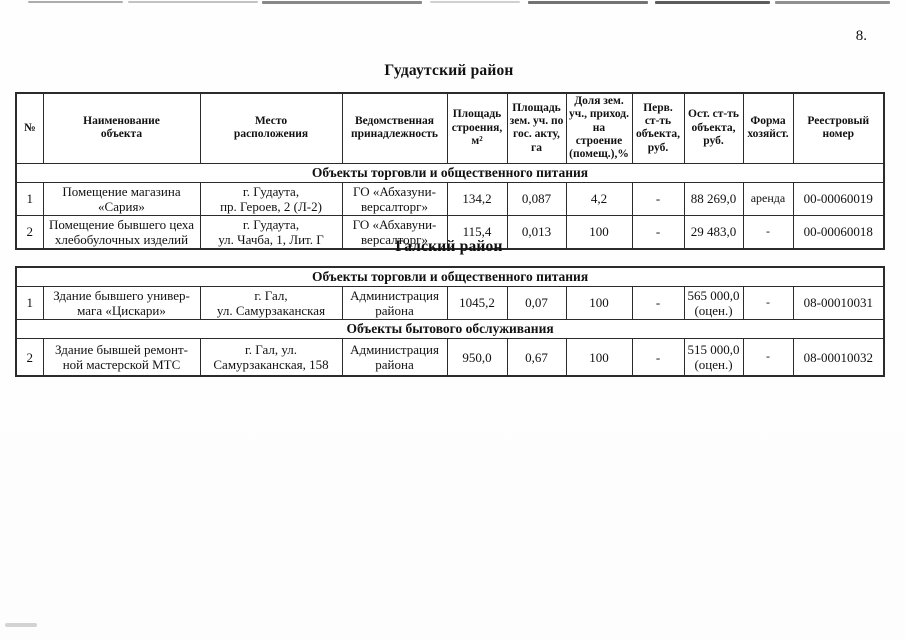 Image resolution: width=905 pixels, height=640 pixels. What do you see at coordinates (477, 232) in the screenshot?
I see `cell-building-area: 115,4` at bounding box center [477, 232].